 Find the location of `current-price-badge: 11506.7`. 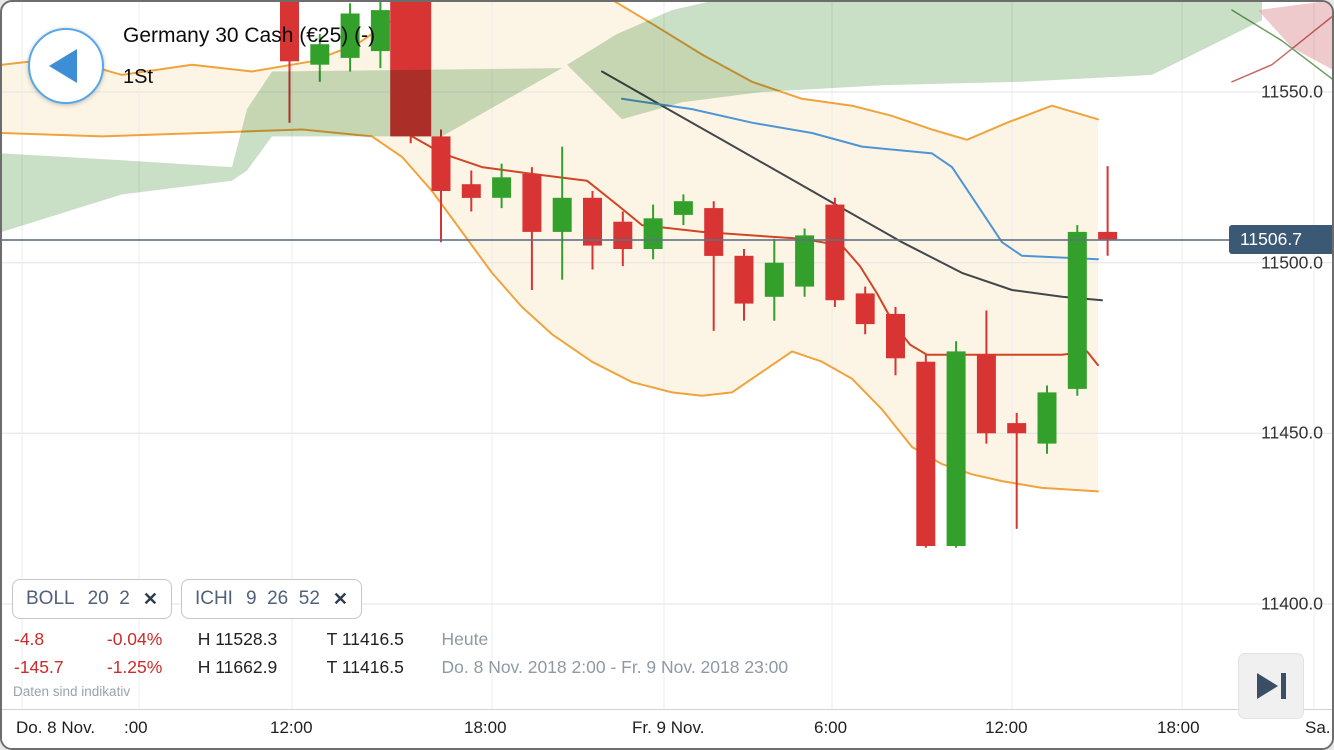

current-price-badge: 11506.7 is located at coordinates (1280, 239).